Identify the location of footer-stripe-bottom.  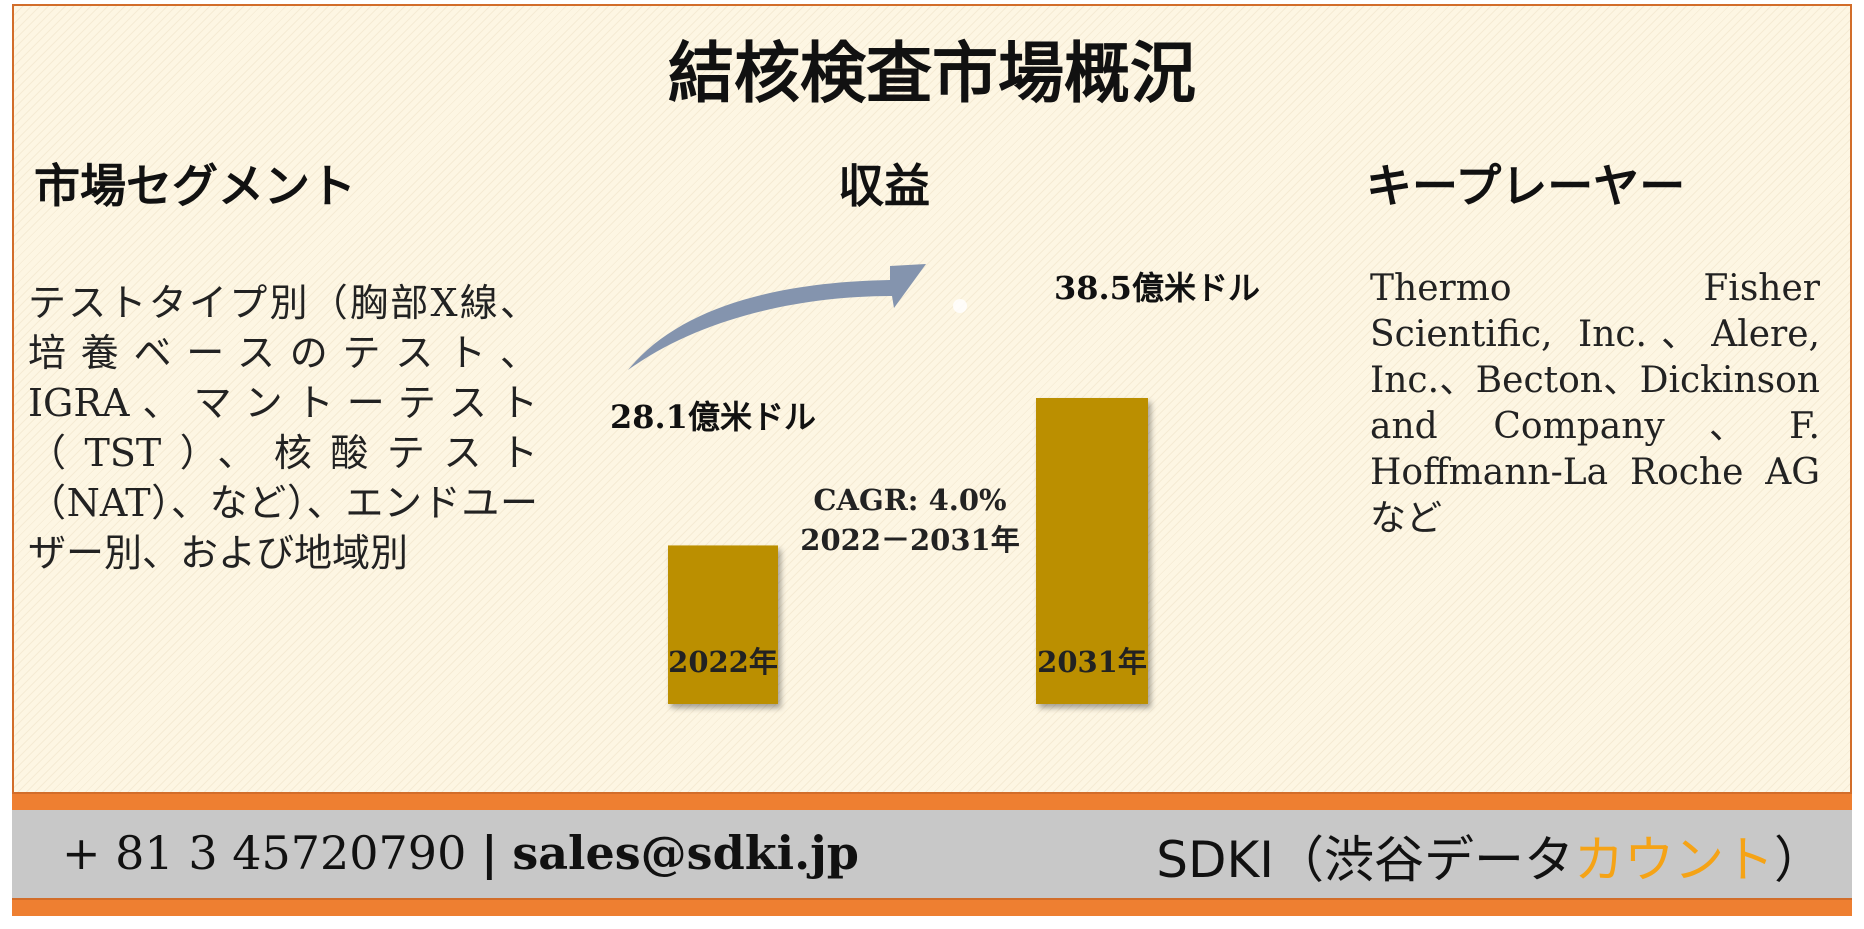
(932, 908).